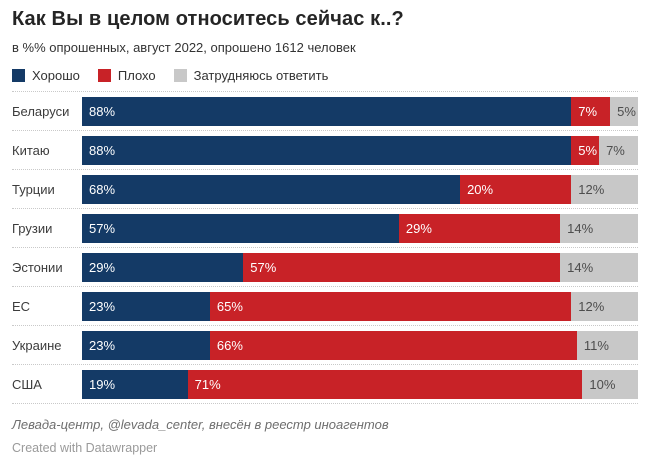 The height and width of the screenshot is (457, 651). Describe the element at coordinates (479, 228) in the screenshot. I see `bar-segment-Плохо: 29%` at that location.